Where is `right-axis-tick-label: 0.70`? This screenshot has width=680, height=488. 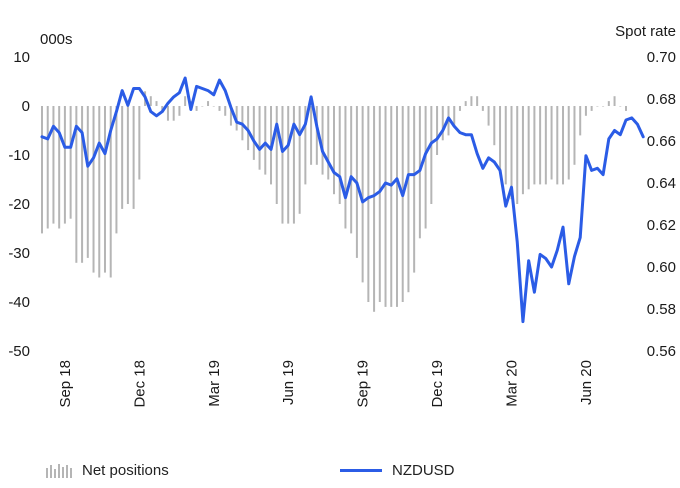 right-axis-tick-label: 0.70 is located at coordinates (661, 57).